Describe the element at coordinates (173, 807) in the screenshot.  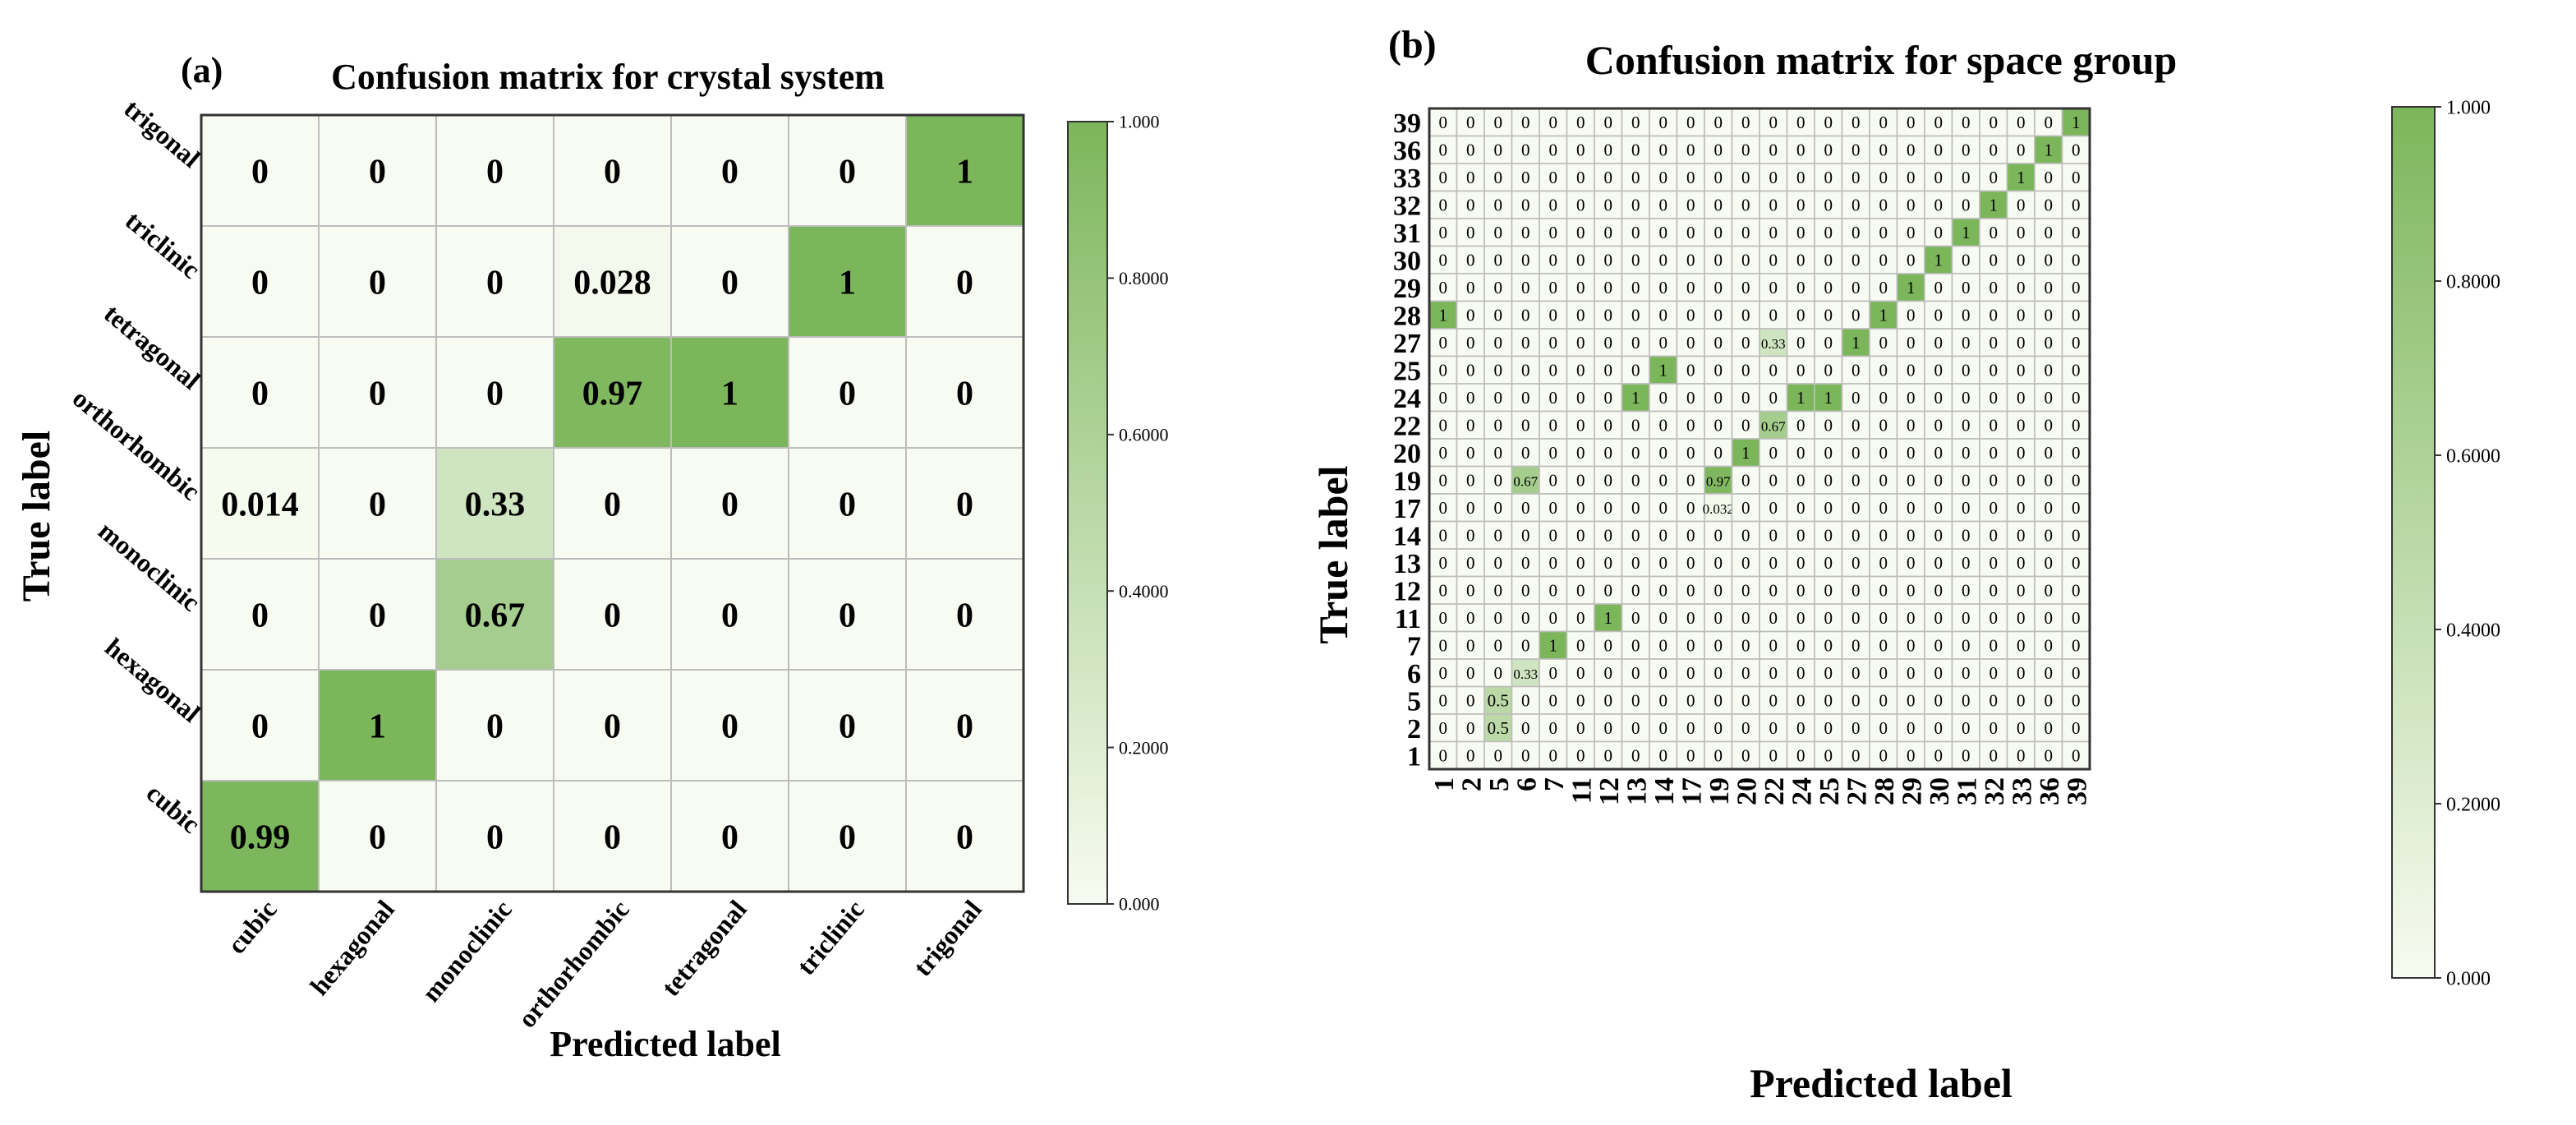
I see `y-tick-label: cubic` at that location.